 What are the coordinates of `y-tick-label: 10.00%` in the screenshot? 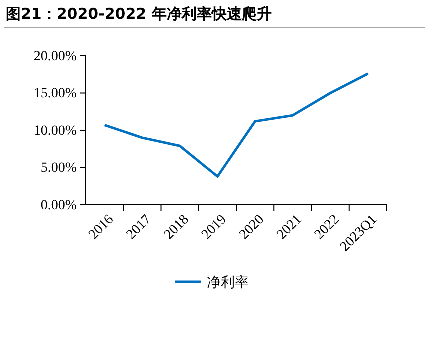 It's located at (56, 131).